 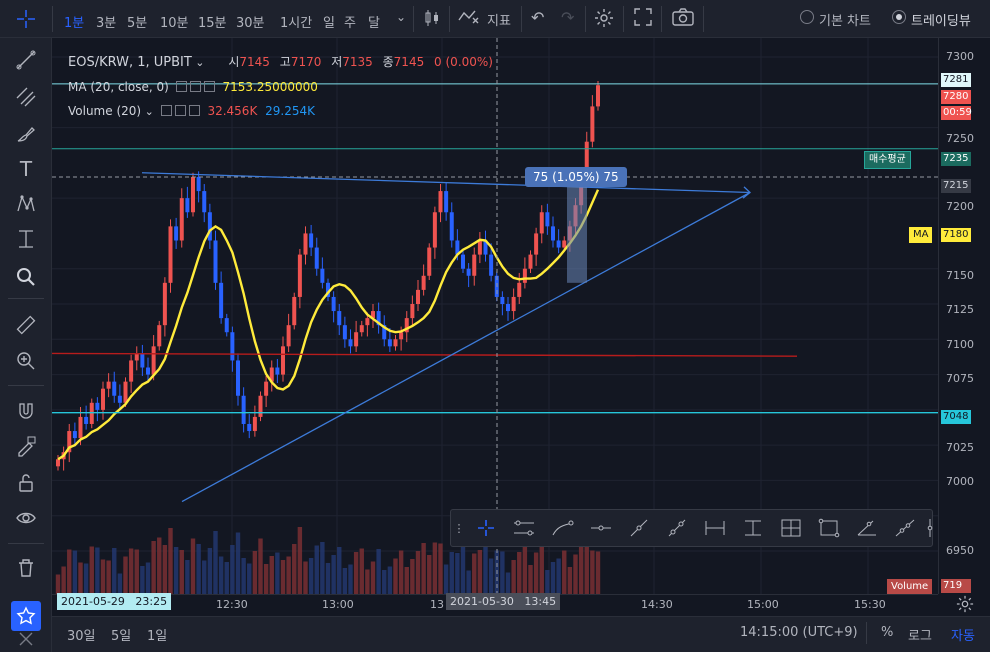 What do you see at coordinates (212, 23) in the screenshot?
I see `interval-4: 15분` at bounding box center [212, 23].